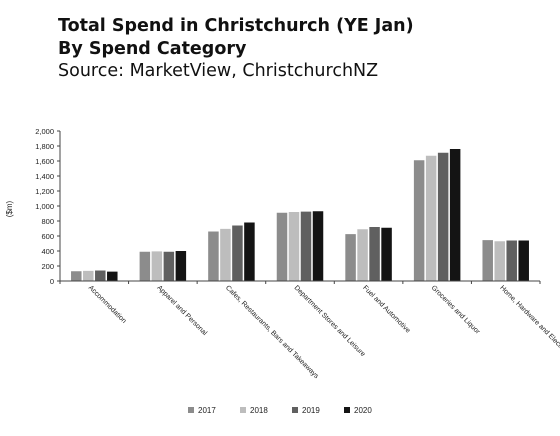 This screenshot has width=560, height=436. I want to click on legend-swatch-2019, so click(295, 410).